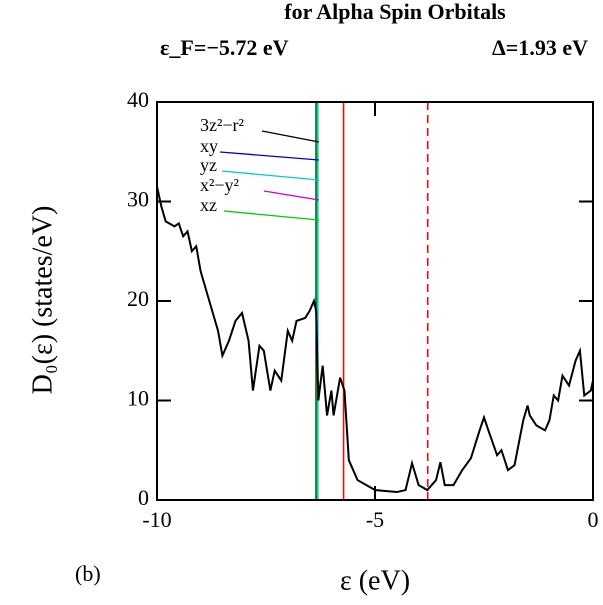 The height and width of the screenshot is (605, 603). I want to click on y-tick-label: 0, so click(143, 497).